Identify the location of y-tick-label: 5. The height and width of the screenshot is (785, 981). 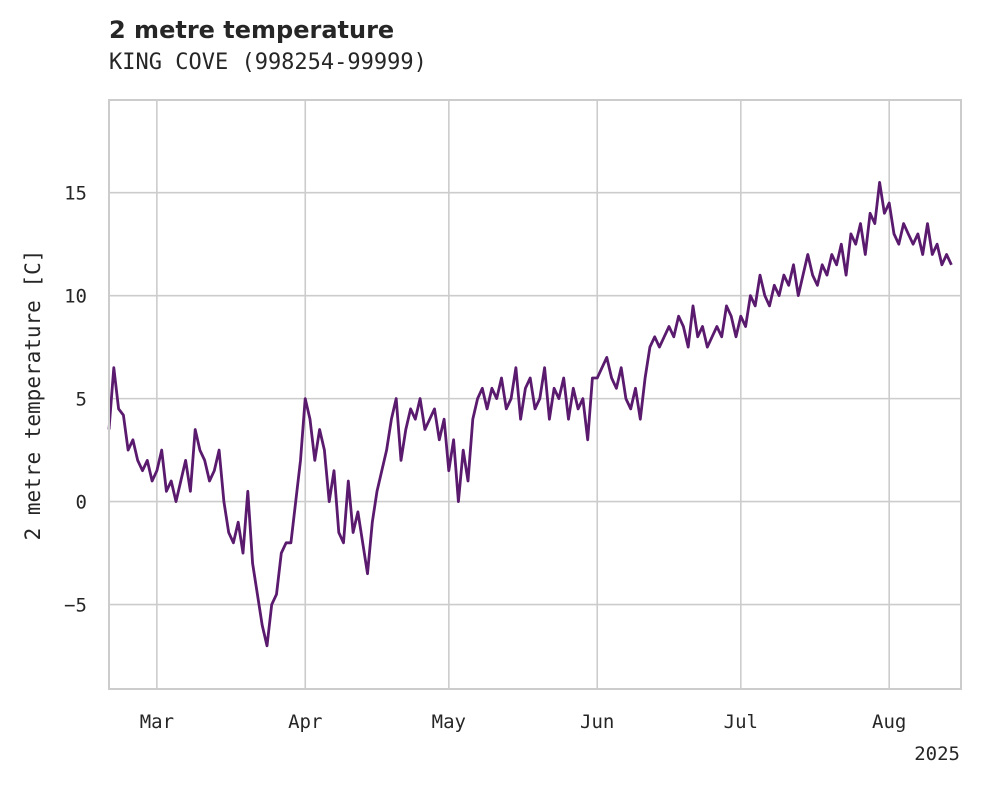
(81, 400).